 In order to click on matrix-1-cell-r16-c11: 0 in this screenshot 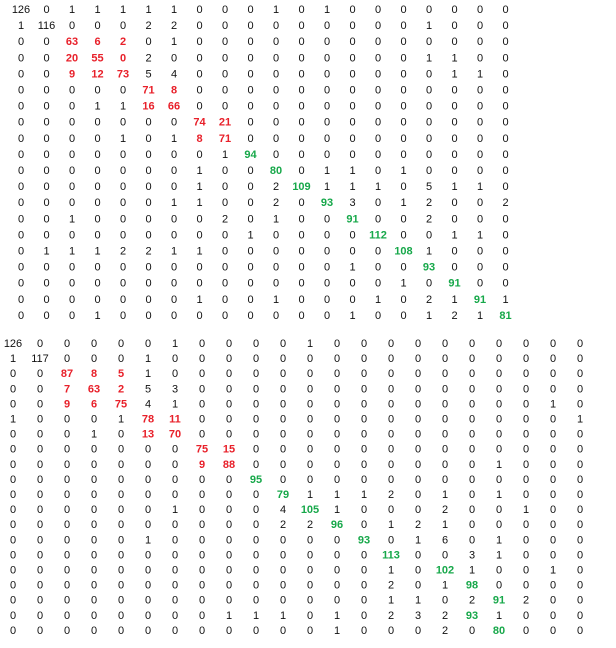, I will do `click(310, 586)`.